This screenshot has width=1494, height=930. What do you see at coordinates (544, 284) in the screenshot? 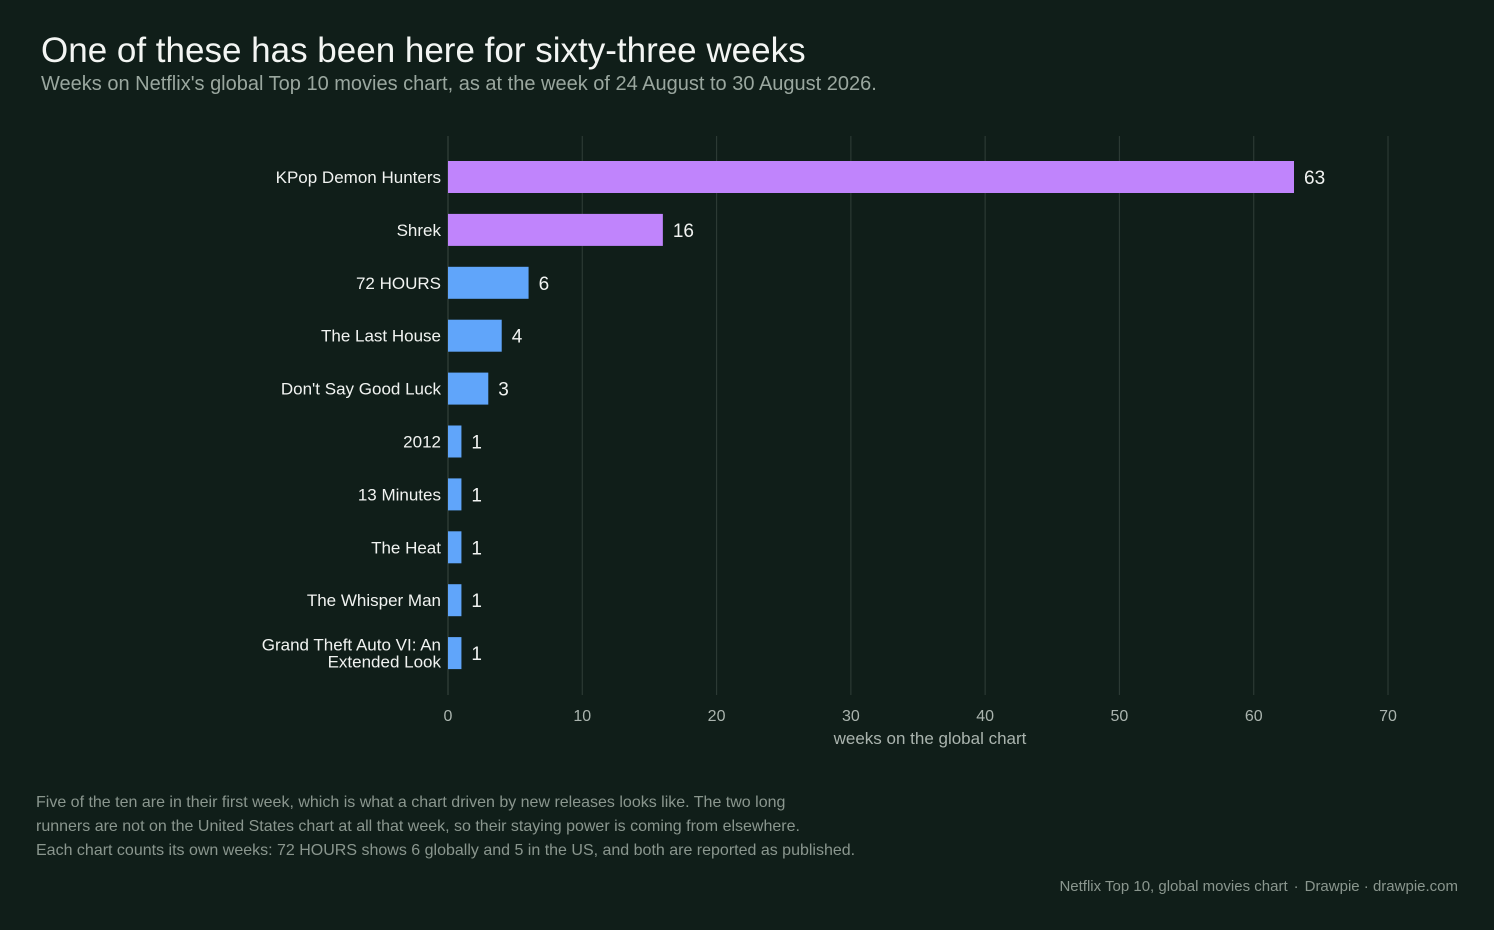
I see `value-label: 6` at bounding box center [544, 284].